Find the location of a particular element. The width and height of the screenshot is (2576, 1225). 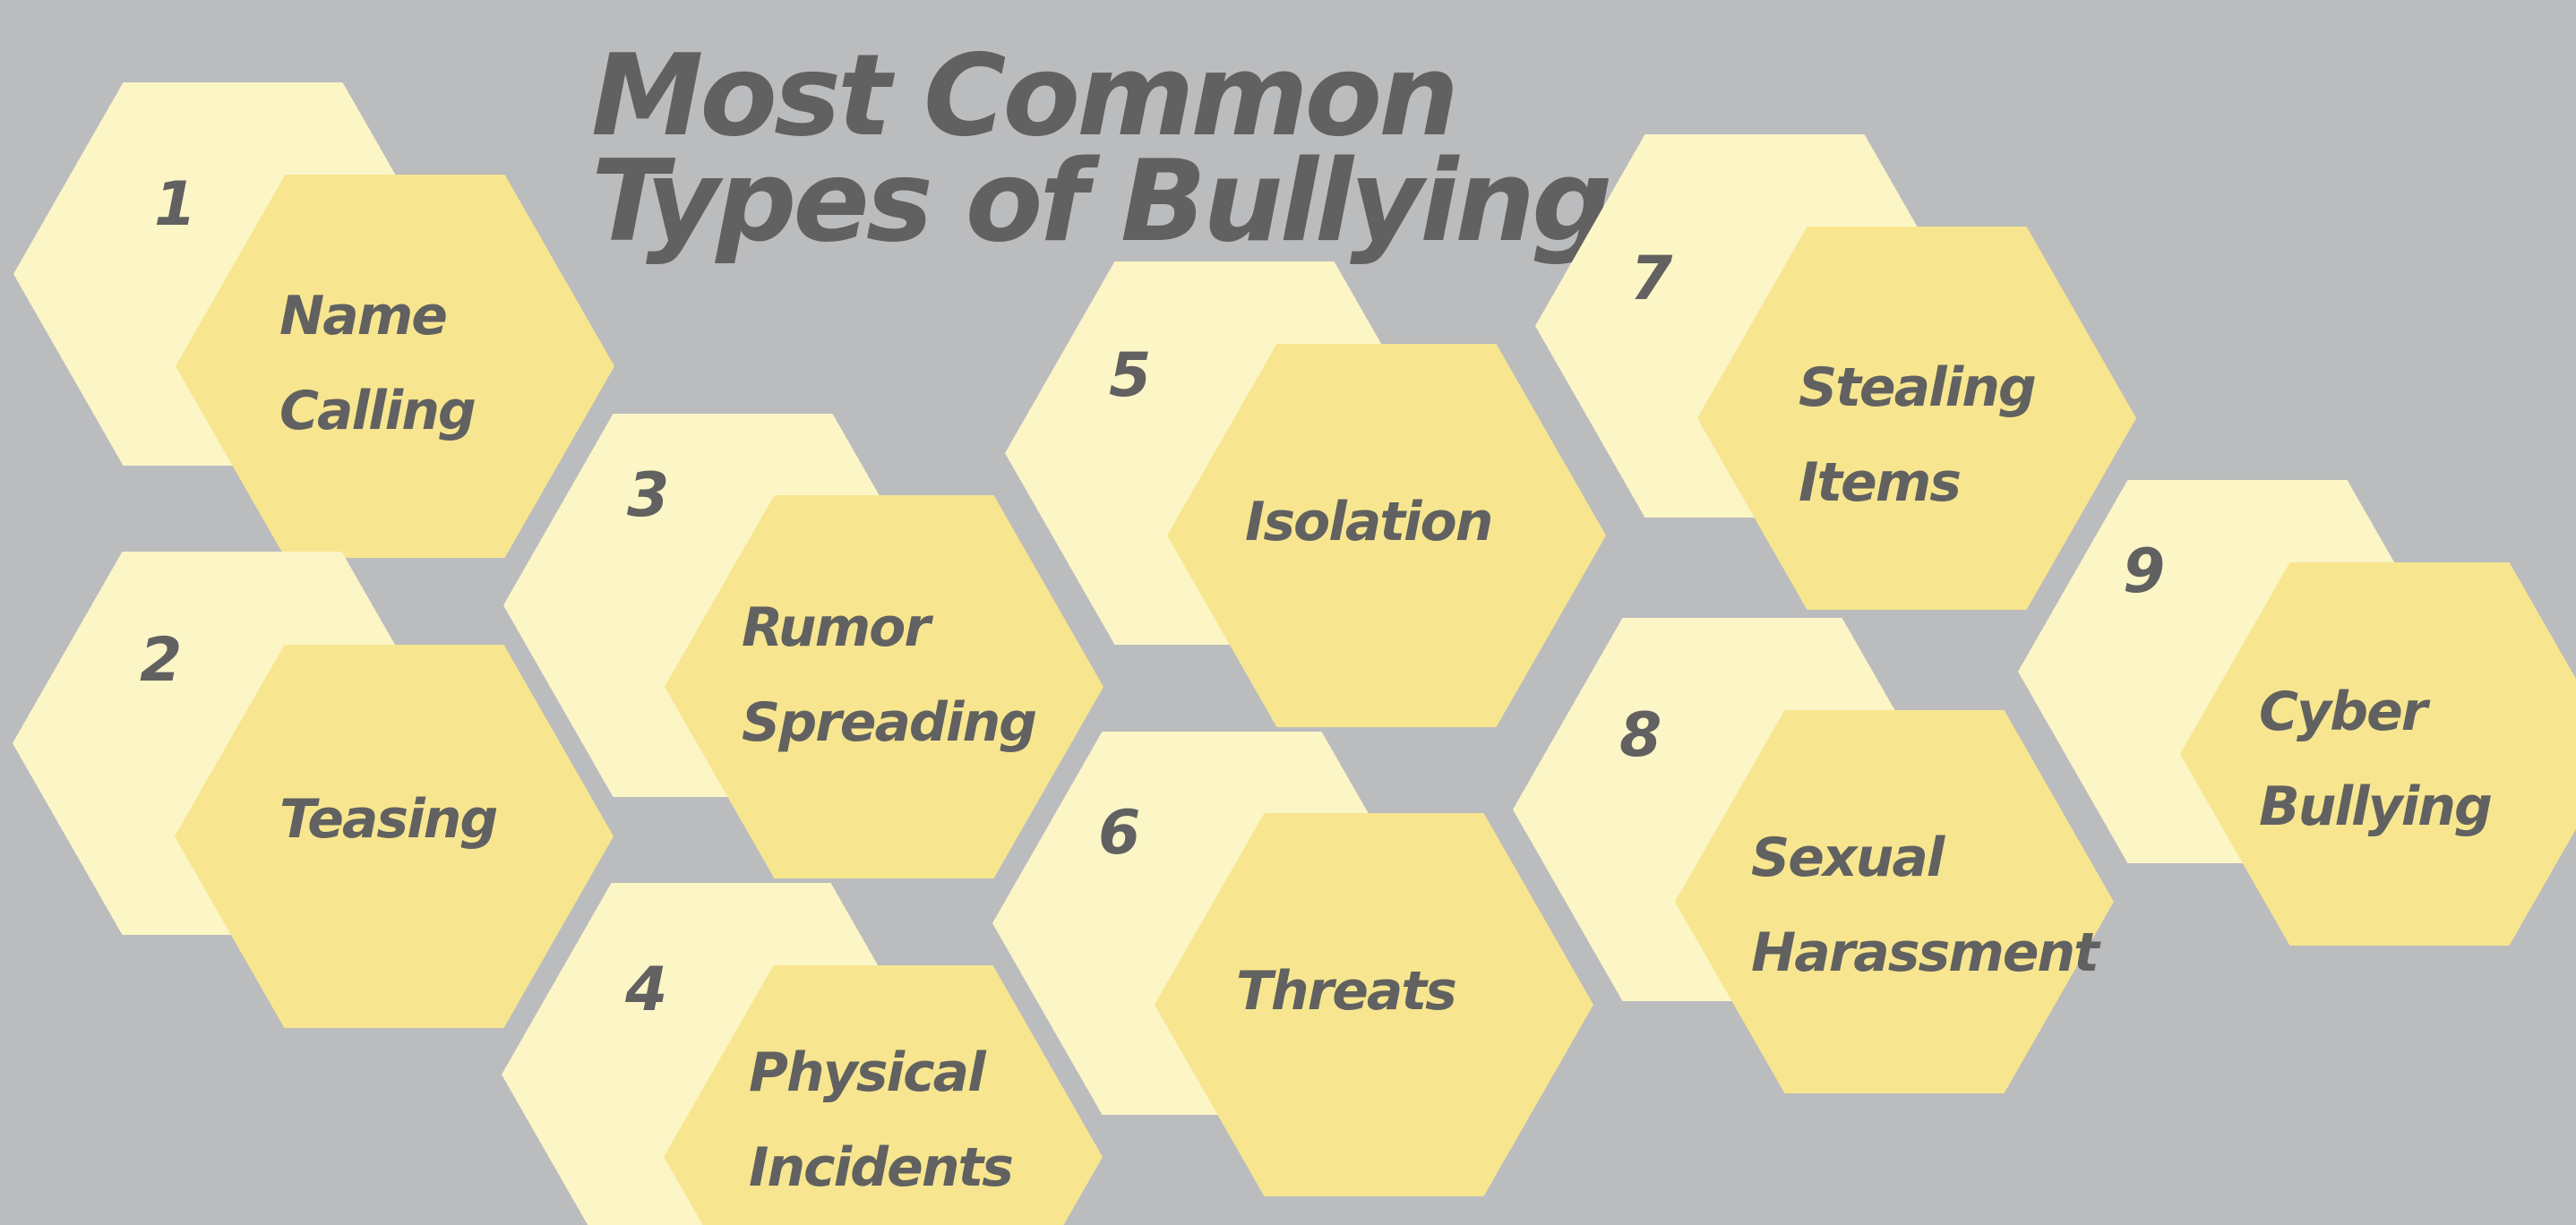

item-number-7: 7 is located at coordinates (1651, 279).